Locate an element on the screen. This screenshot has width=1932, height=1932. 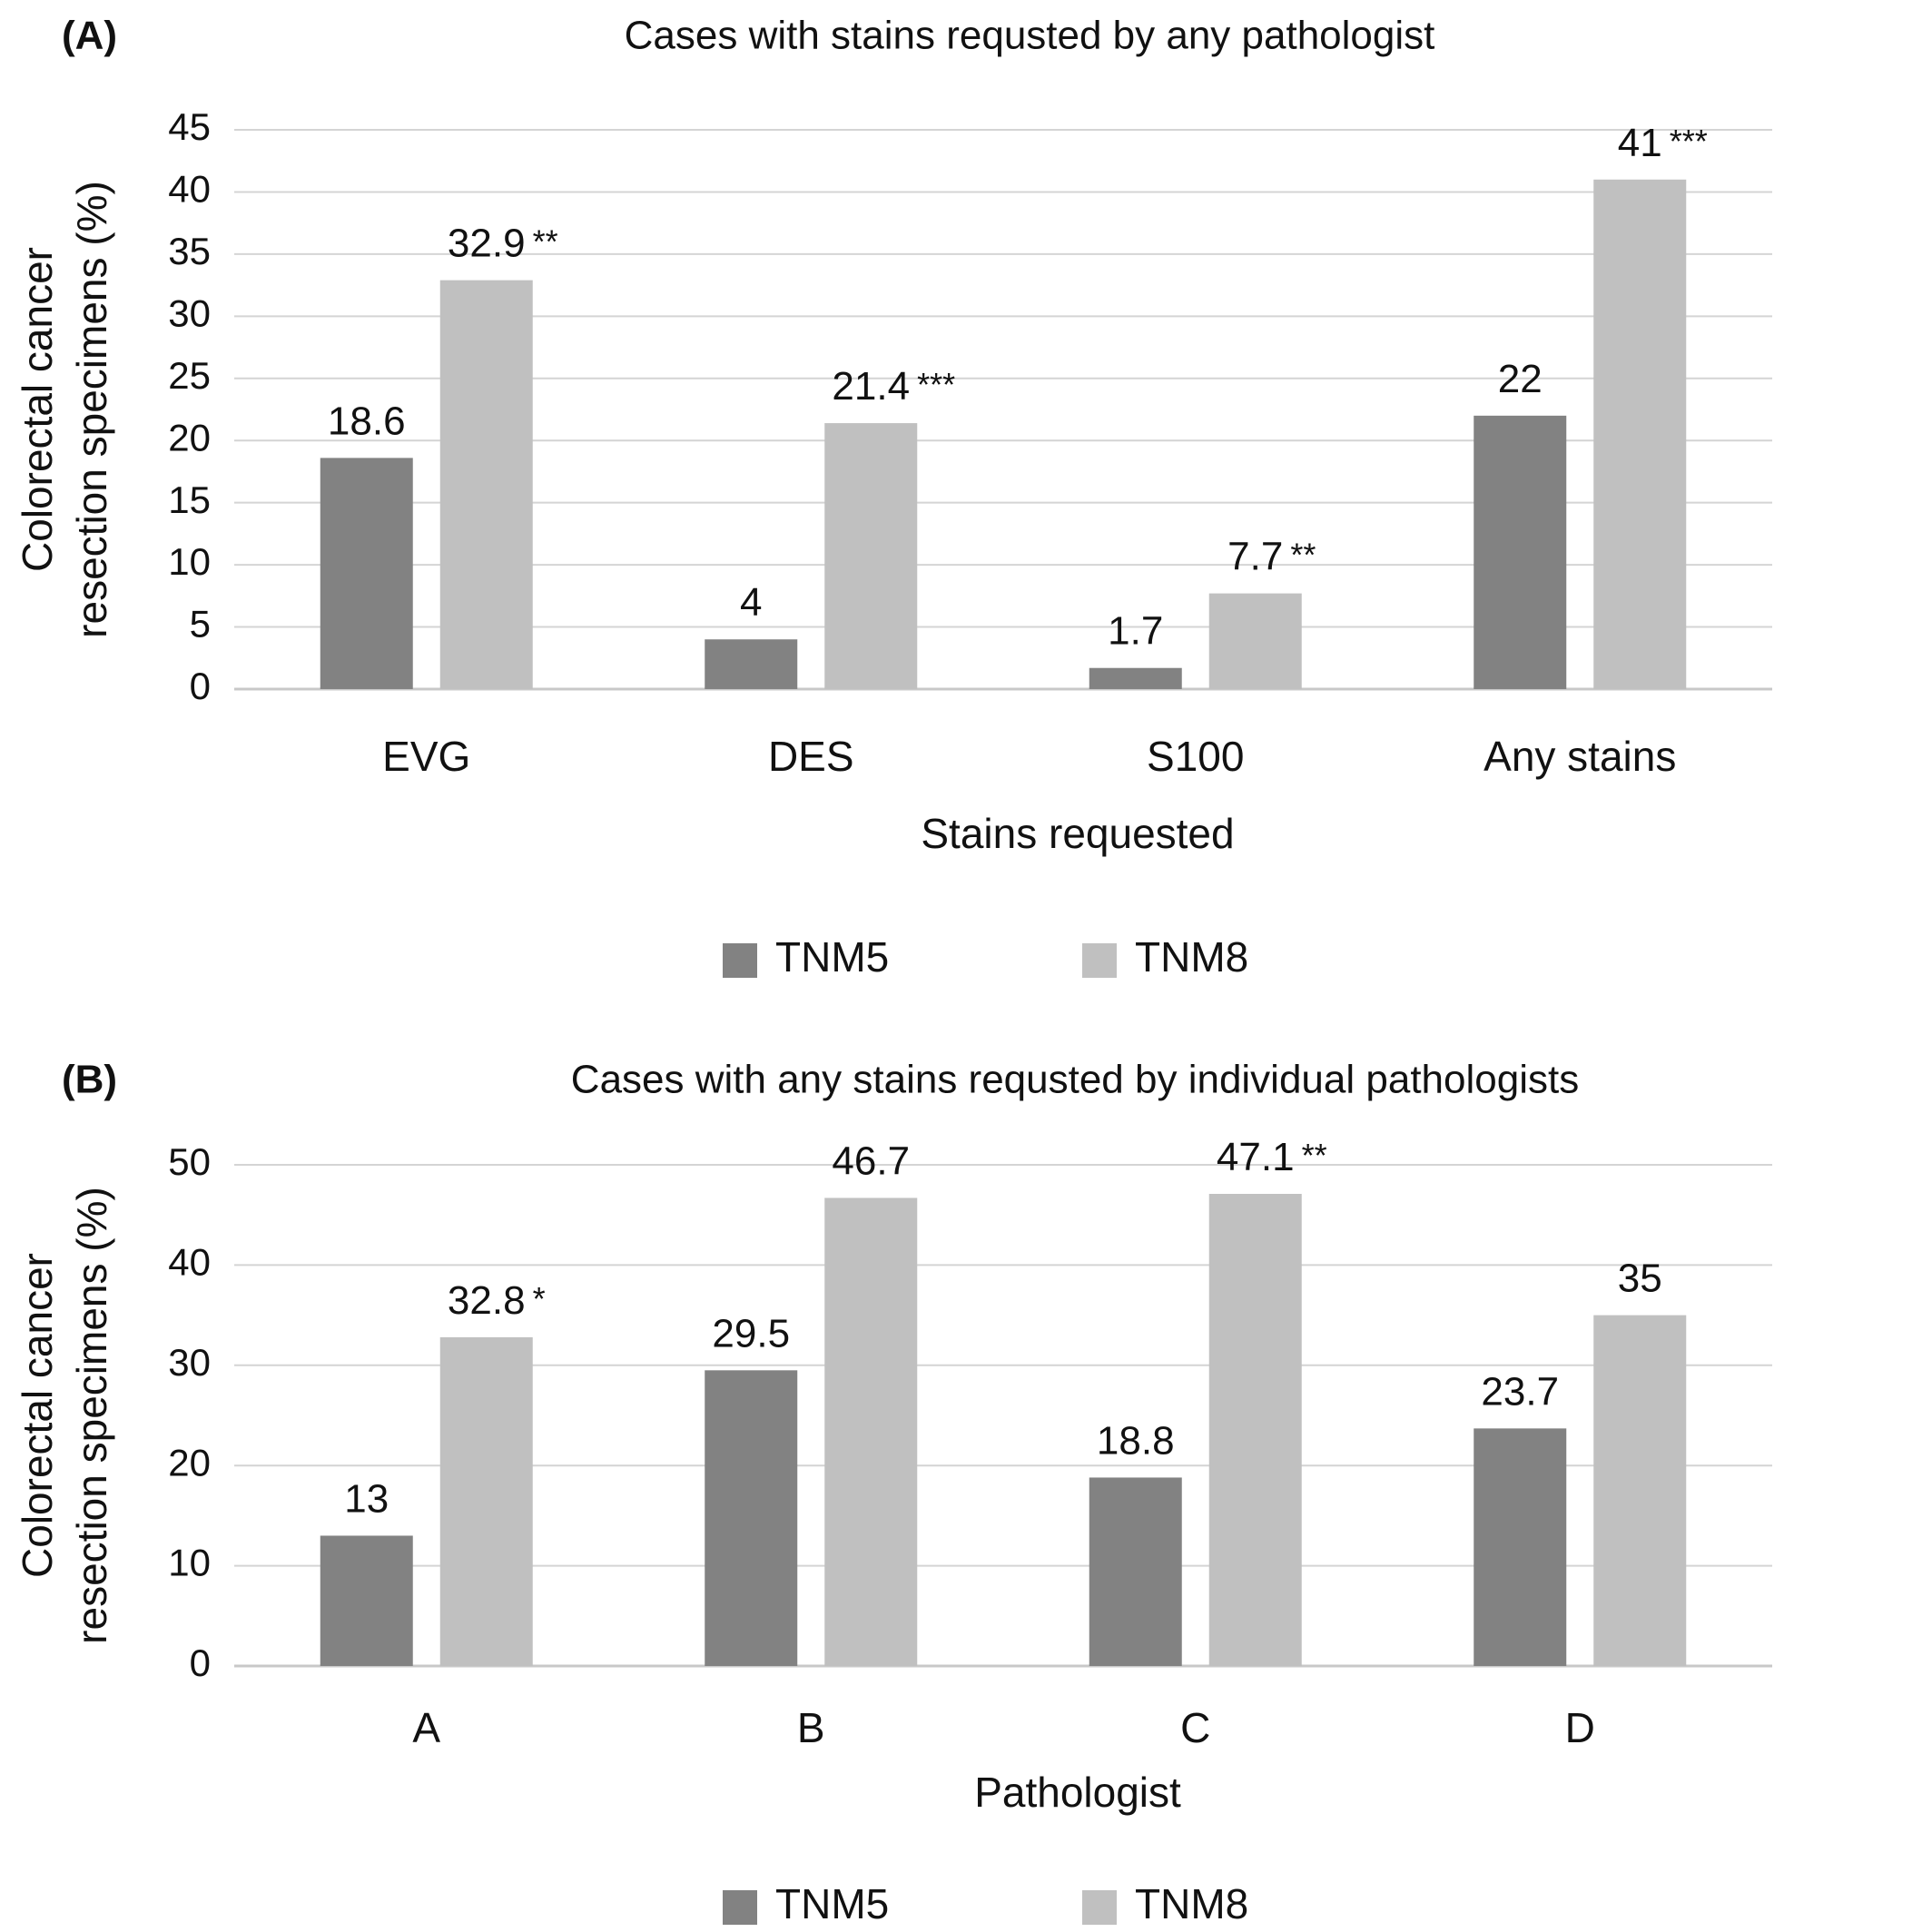
data-label: 23.7 is located at coordinates (1520, 1392).